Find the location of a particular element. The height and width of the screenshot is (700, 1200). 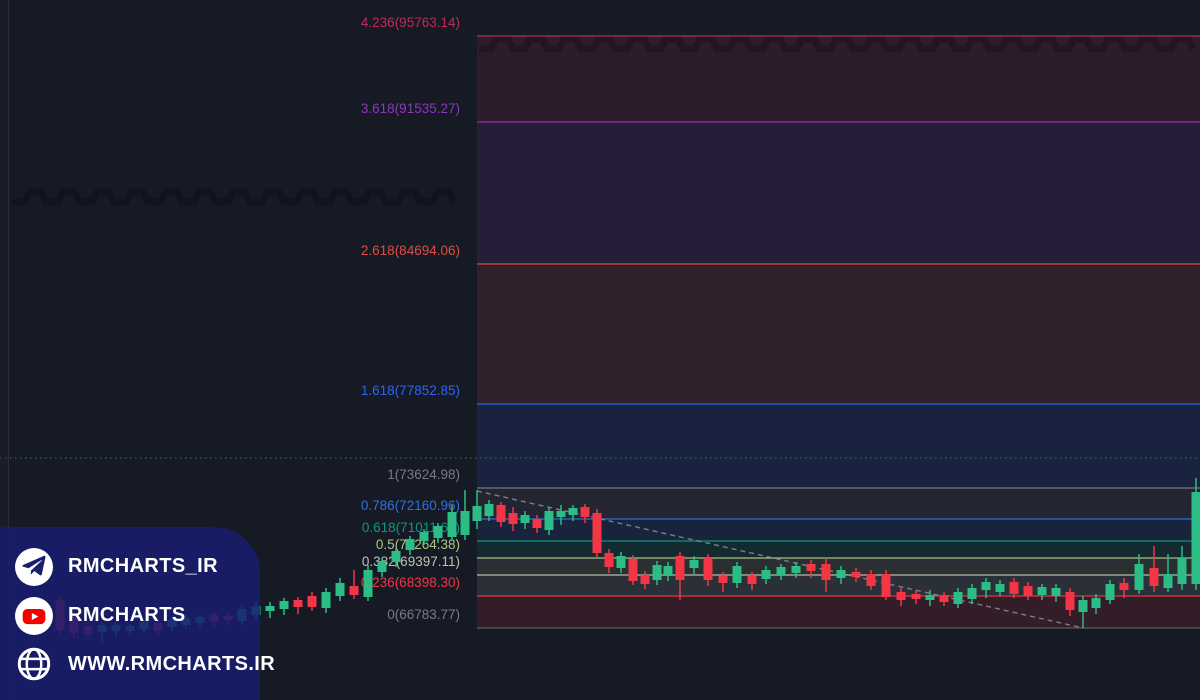

fib-level-label: 4.236(95763.14) is located at coordinates (410, 22).